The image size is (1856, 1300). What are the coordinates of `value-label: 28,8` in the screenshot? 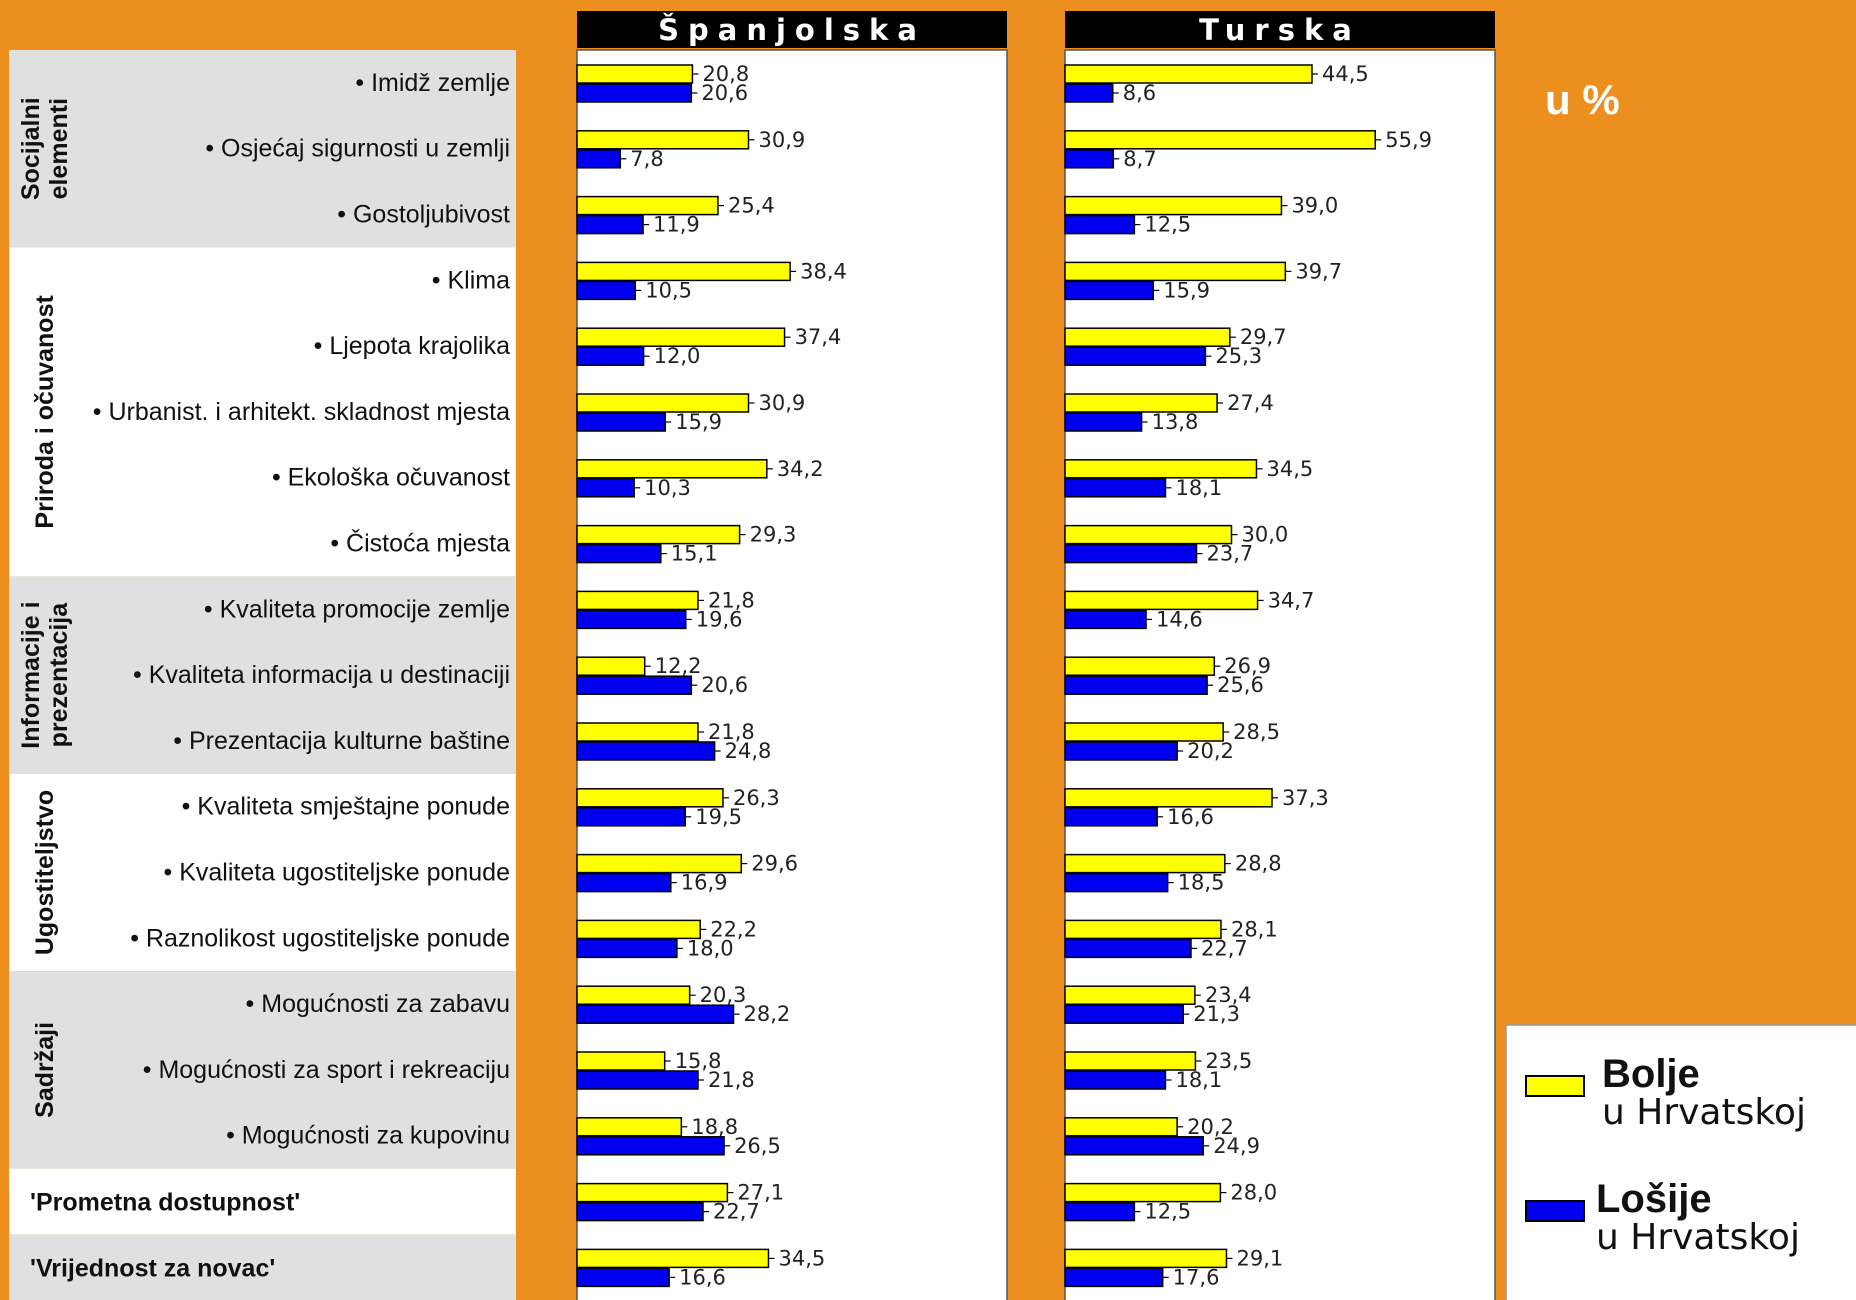 It's located at (1258, 864).